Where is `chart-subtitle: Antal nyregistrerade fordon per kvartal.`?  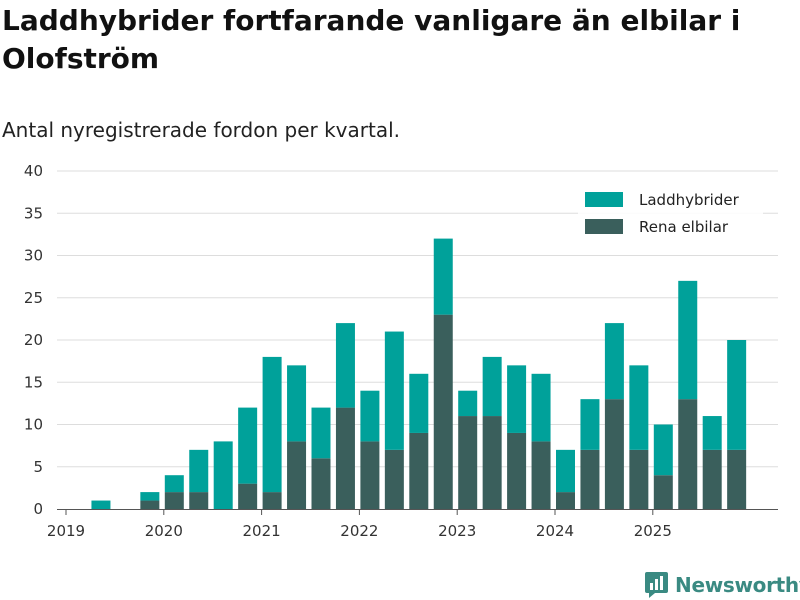
chart-subtitle: Antal nyregistrerade fordon per kvartal. is located at coordinates (201, 130).